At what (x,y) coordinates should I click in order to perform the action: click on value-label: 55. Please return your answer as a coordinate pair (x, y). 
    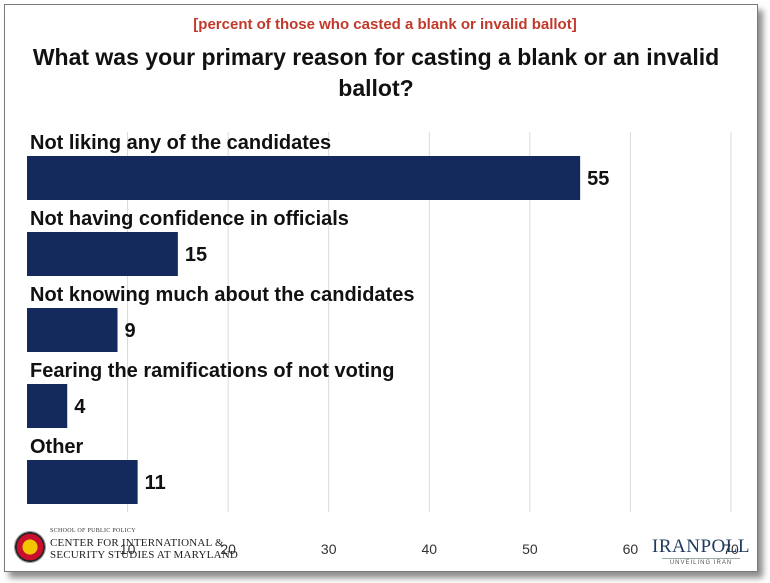
    Looking at the image, I should click on (598, 179).